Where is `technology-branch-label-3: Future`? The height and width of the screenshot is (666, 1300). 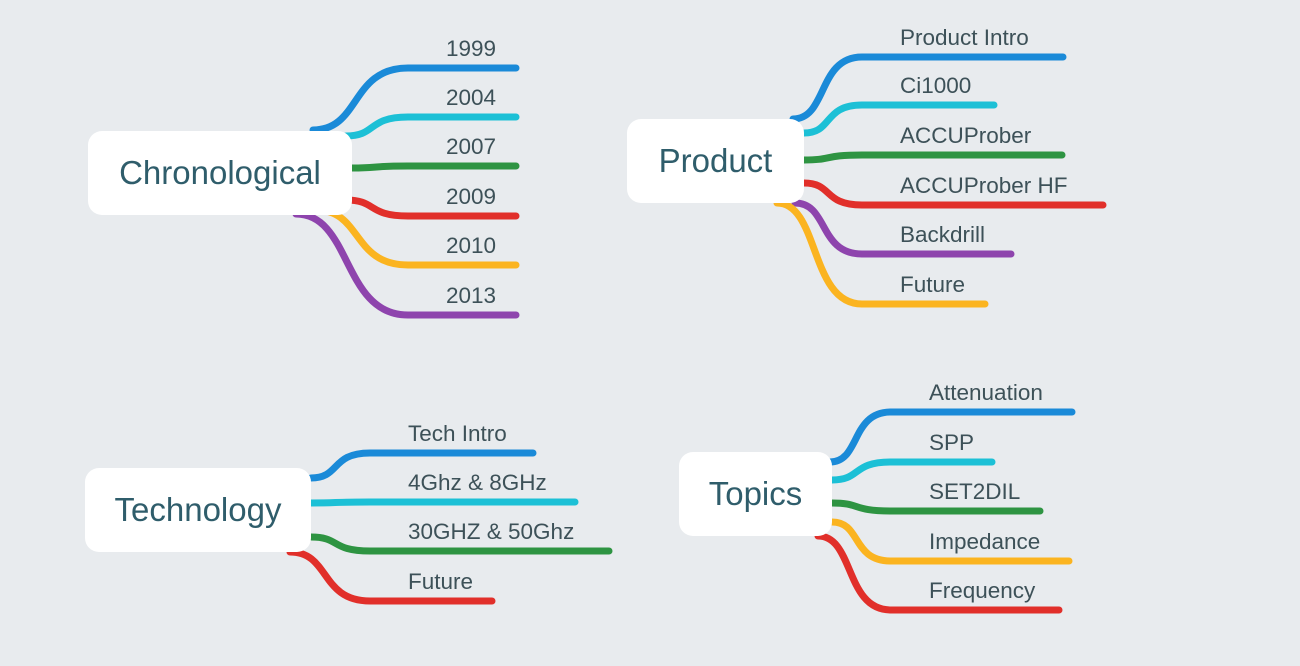
technology-branch-label-3: Future is located at coordinates (441, 581).